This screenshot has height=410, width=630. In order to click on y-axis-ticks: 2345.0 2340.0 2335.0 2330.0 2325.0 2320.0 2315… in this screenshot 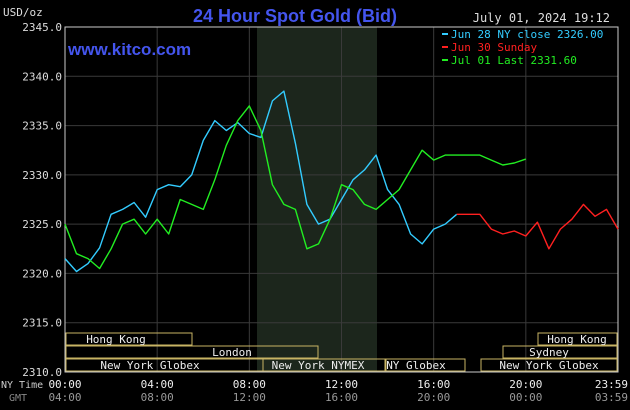, I will do `click(42, 200)`.